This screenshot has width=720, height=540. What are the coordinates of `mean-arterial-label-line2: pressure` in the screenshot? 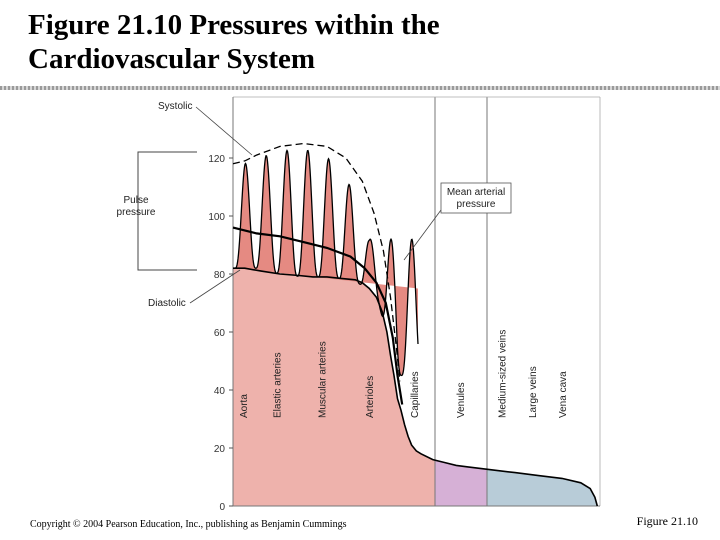 It's located at (476, 204).